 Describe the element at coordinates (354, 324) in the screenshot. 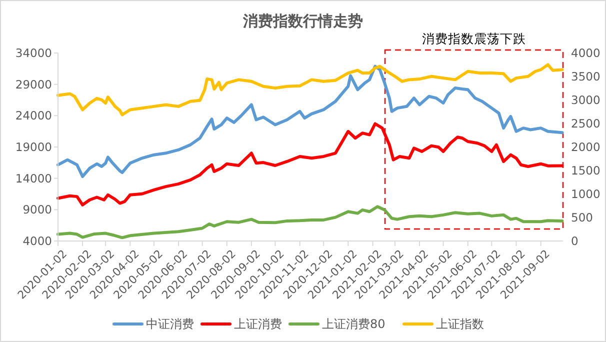

I see `legend-label: 上证消费80` at that location.